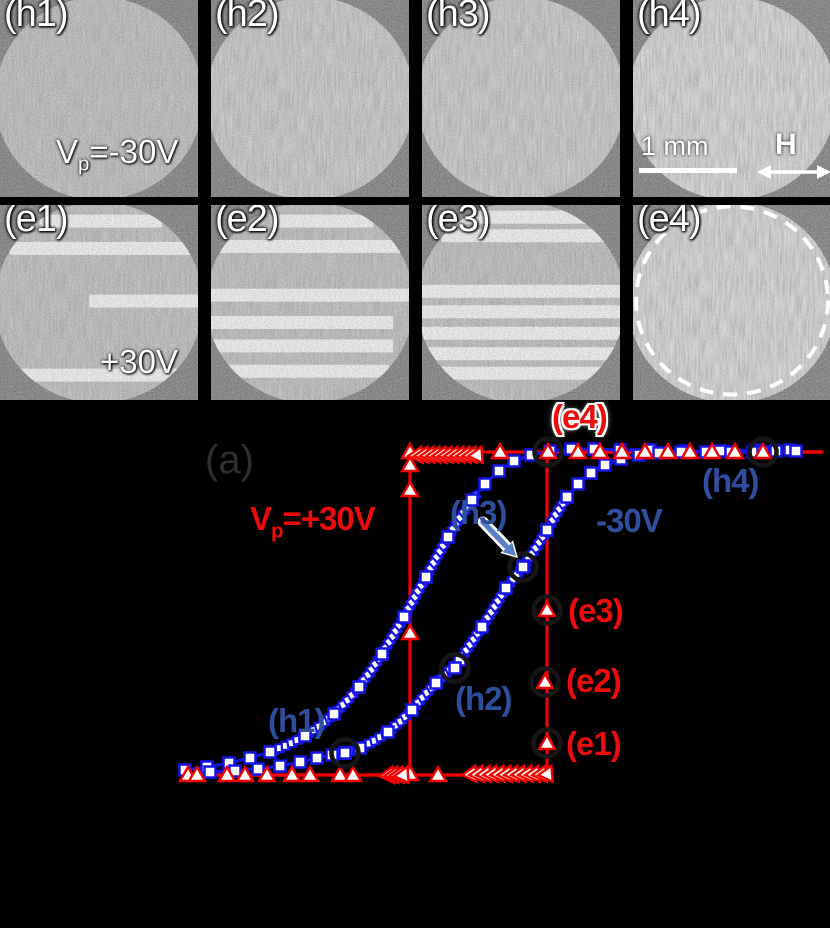  What do you see at coordinates (310, 98) in the screenshot?
I see `moke-micrograph-h2` at bounding box center [310, 98].